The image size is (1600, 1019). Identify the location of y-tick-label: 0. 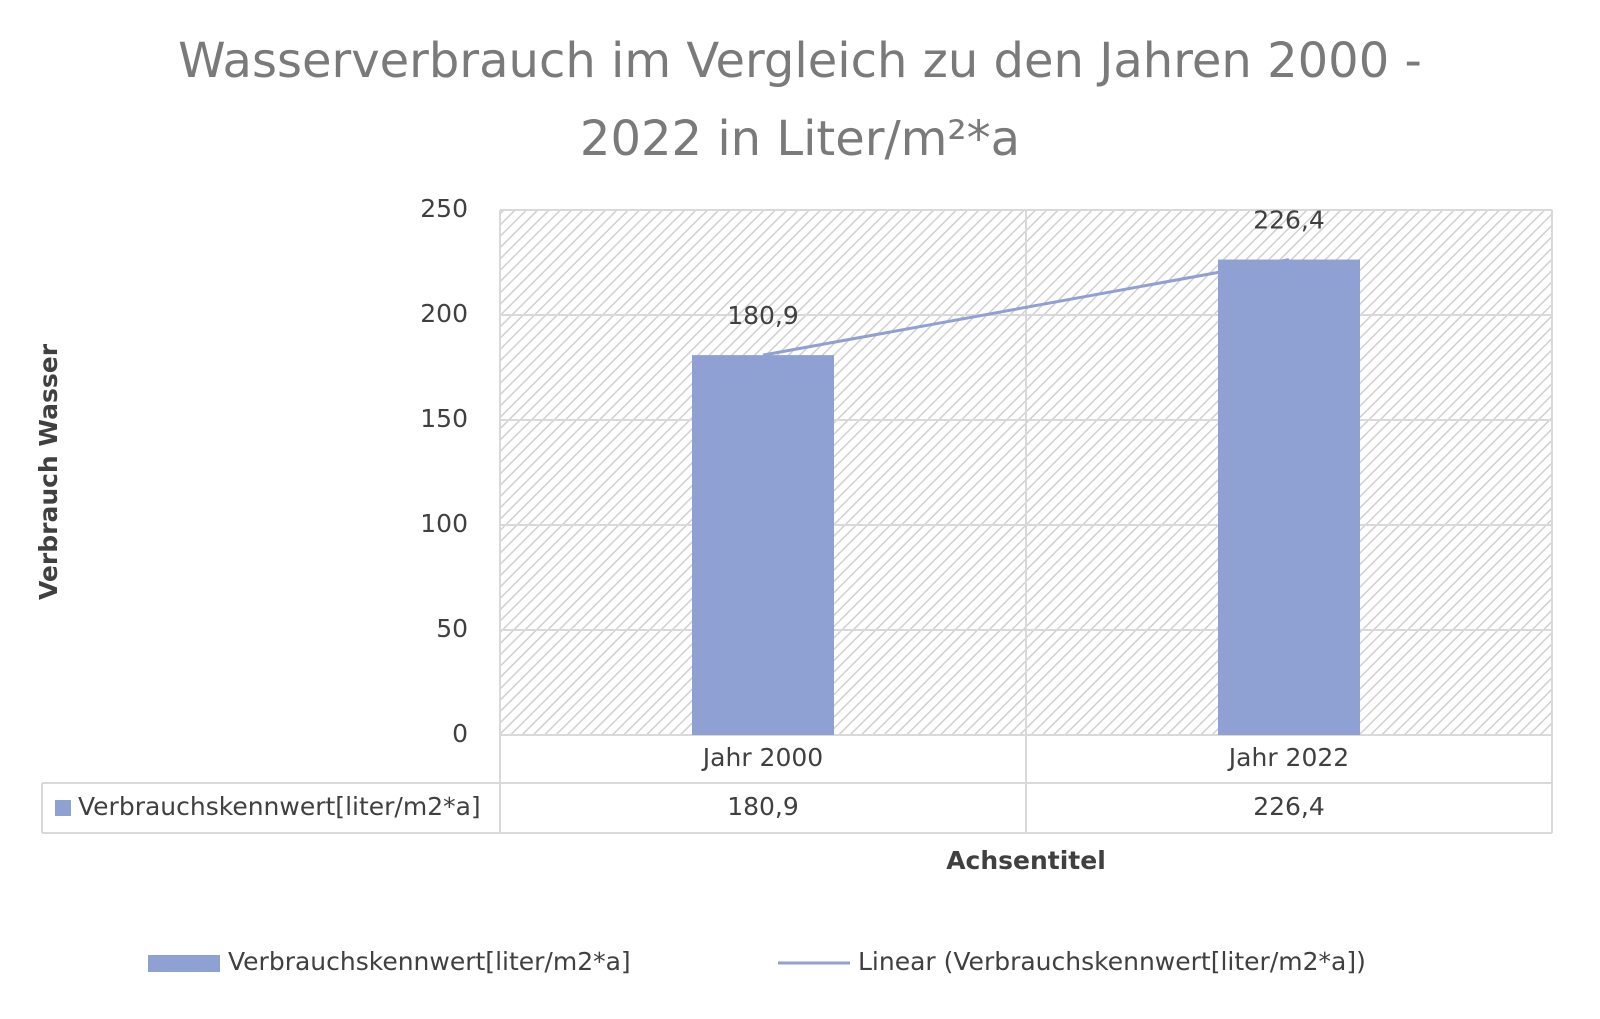
(460, 733).